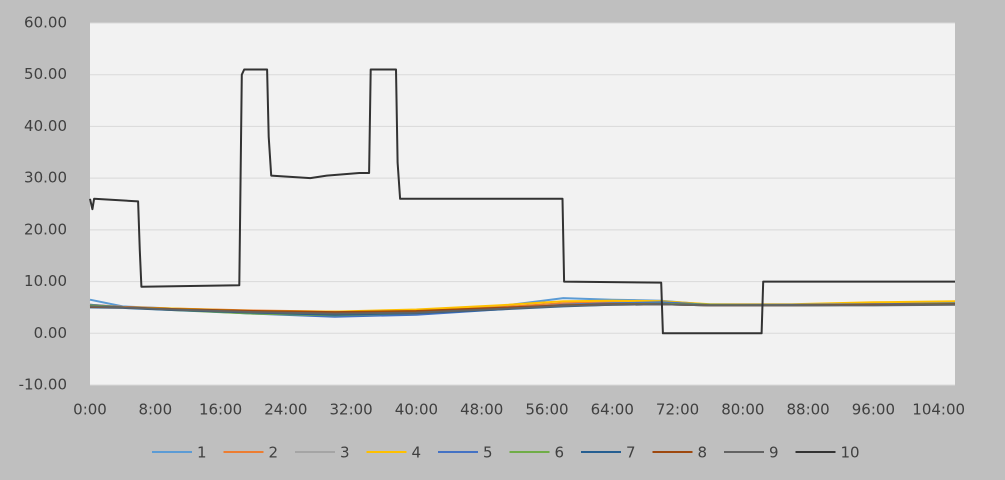 Image resolution: width=1005 pixels, height=480 pixels. I want to click on x-tick-label: 32:00, so click(351, 410).